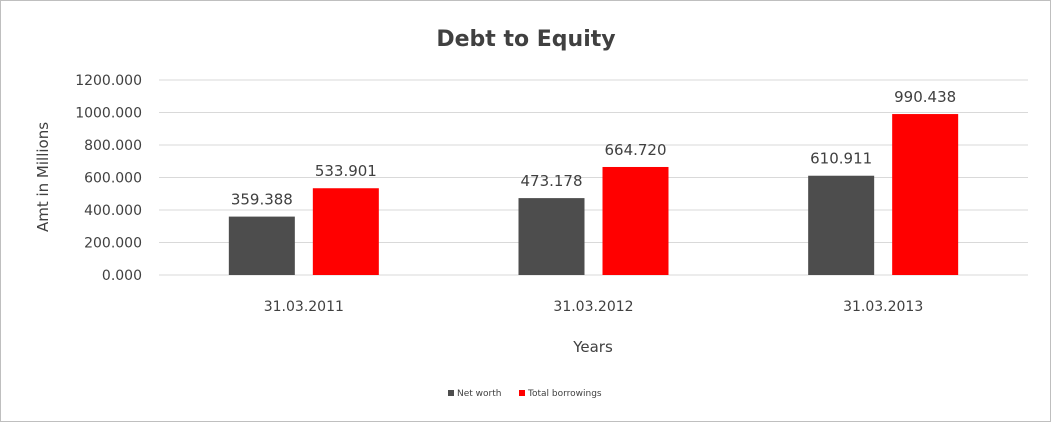 This screenshot has width=1051, height=422. Describe the element at coordinates (113, 179) in the screenshot. I see `y-tick-label: 600.000` at that location.